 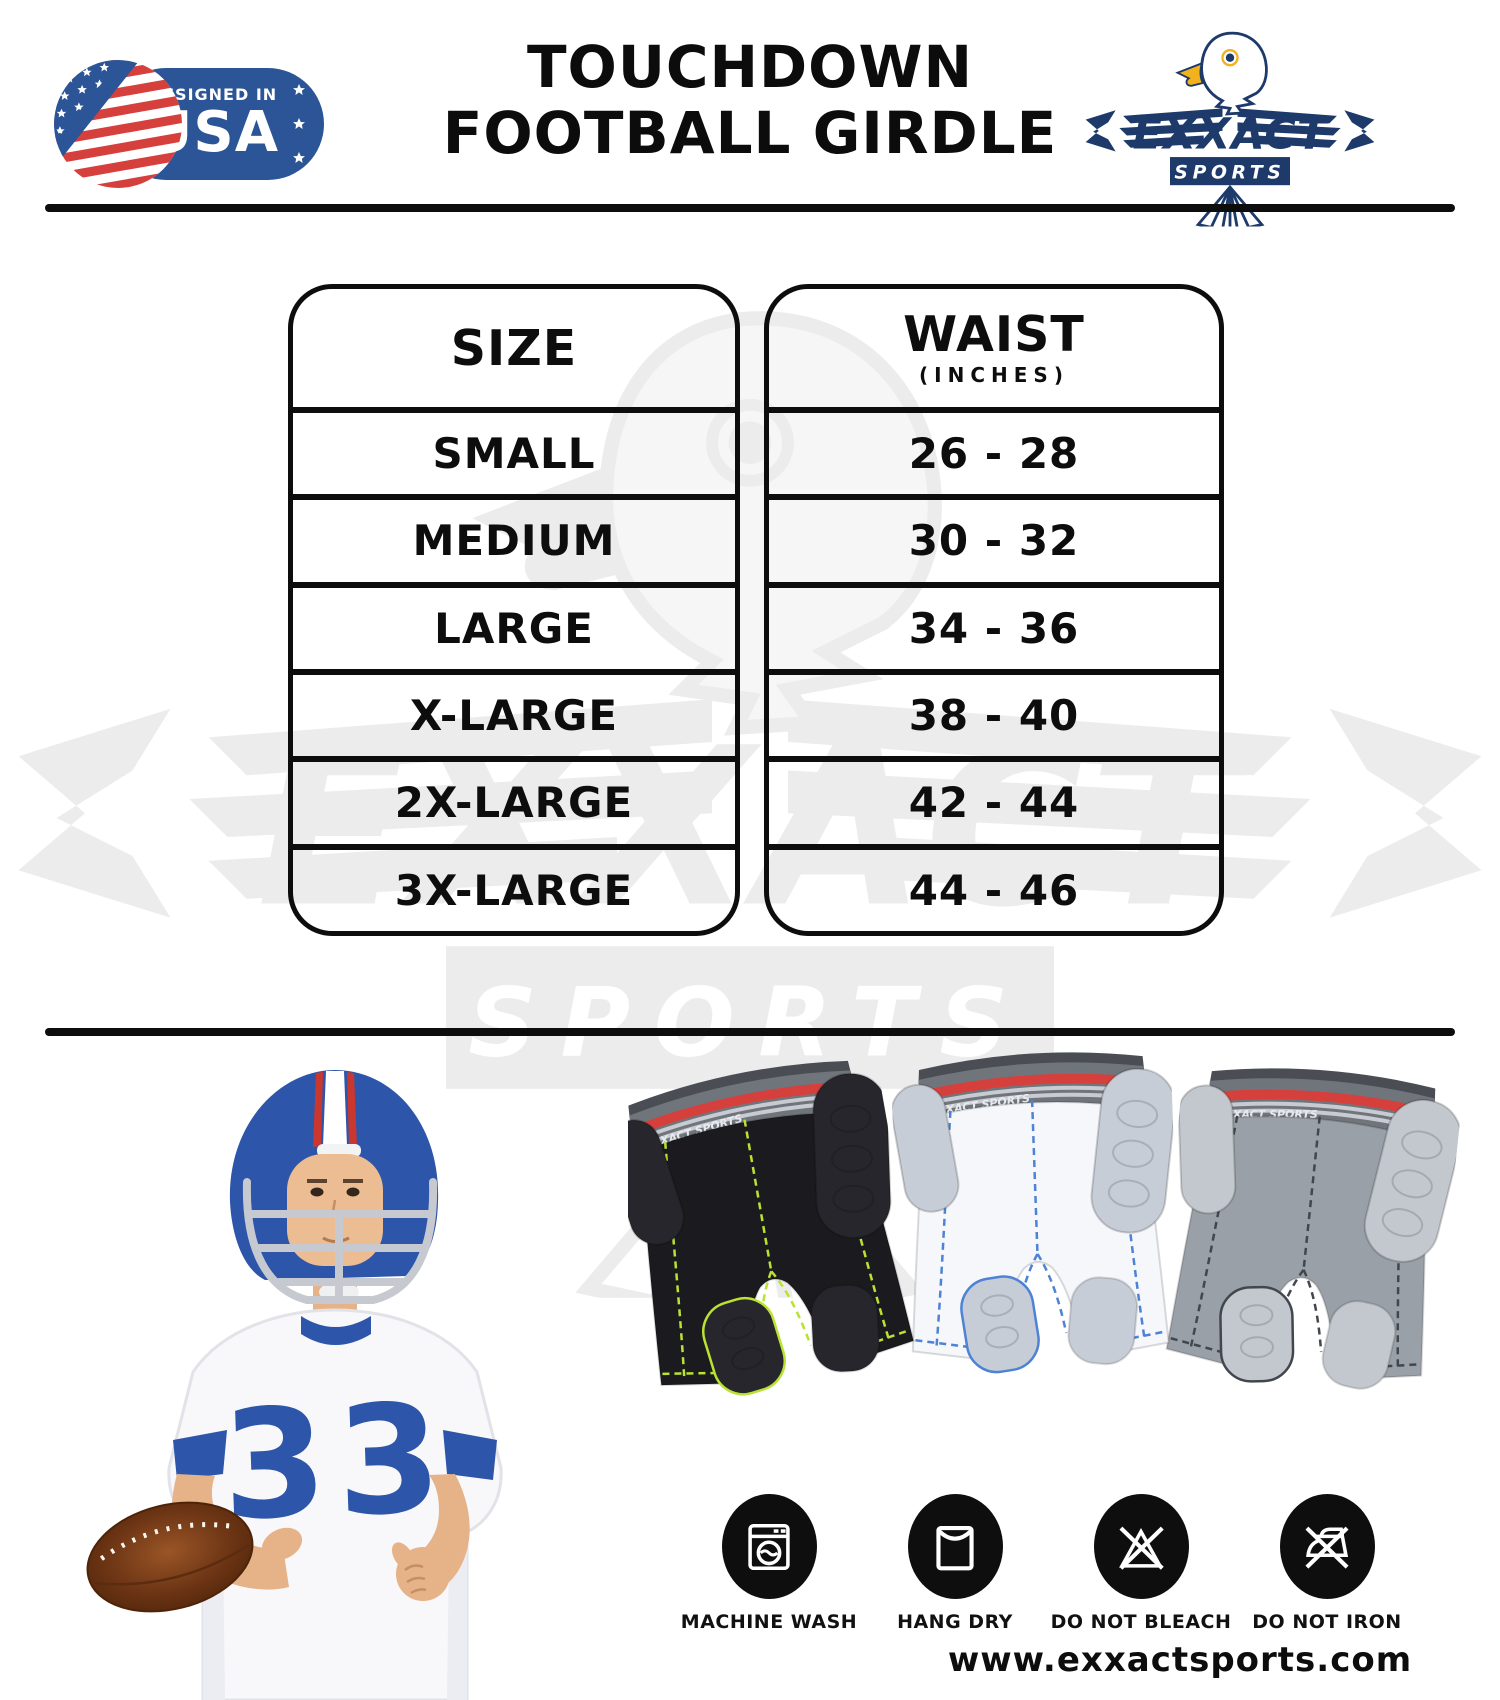 I want to click on table-row: MEDIUM, so click(x=514, y=544).